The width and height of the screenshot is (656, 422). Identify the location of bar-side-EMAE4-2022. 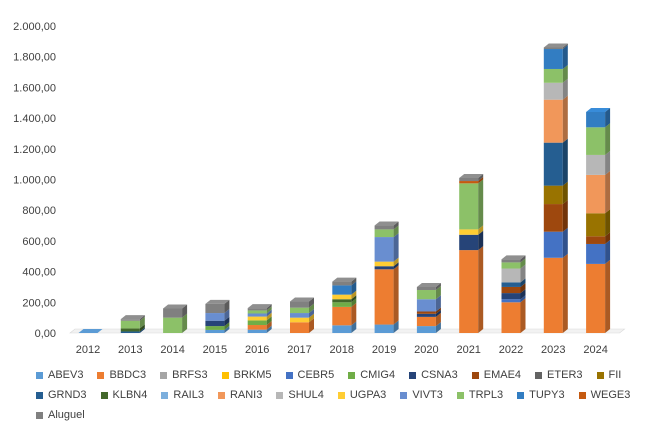
(523, 288).